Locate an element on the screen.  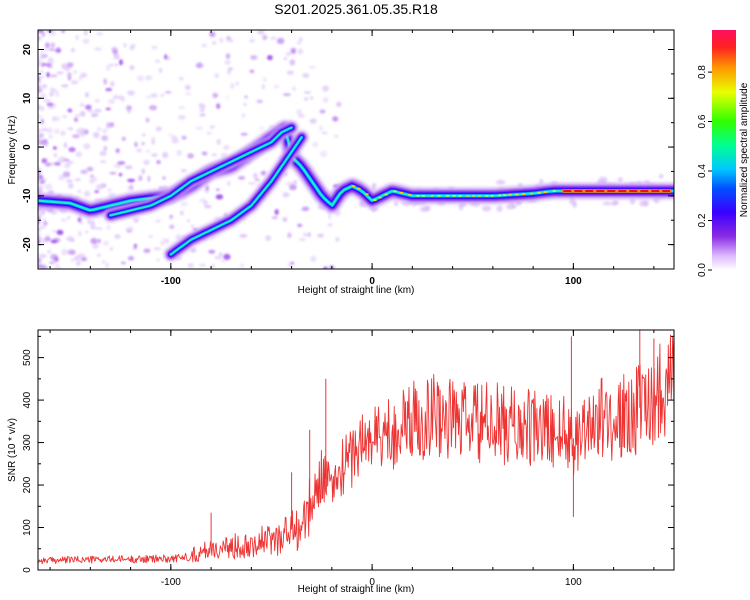
y-tick-label: 0 is located at coordinates (27, 570).